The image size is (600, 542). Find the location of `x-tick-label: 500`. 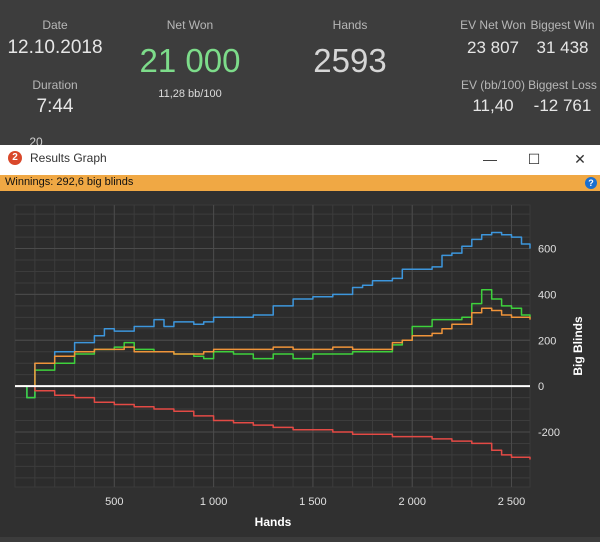

x-tick-label: 500 is located at coordinates (114, 502).